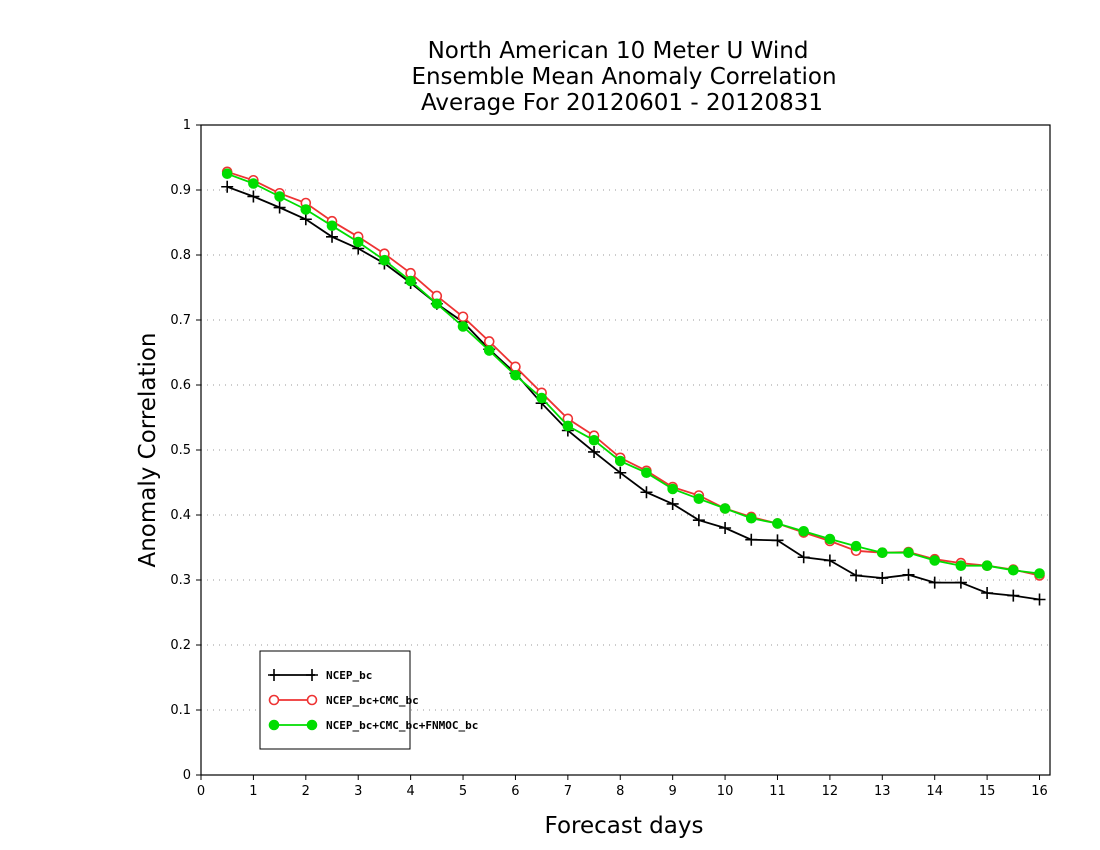 Image resolution: width=1100 pixels, height=850 pixels. I want to click on chart-title-line-2: Ensemble Mean Anomaly Correlation, so click(623, 77).